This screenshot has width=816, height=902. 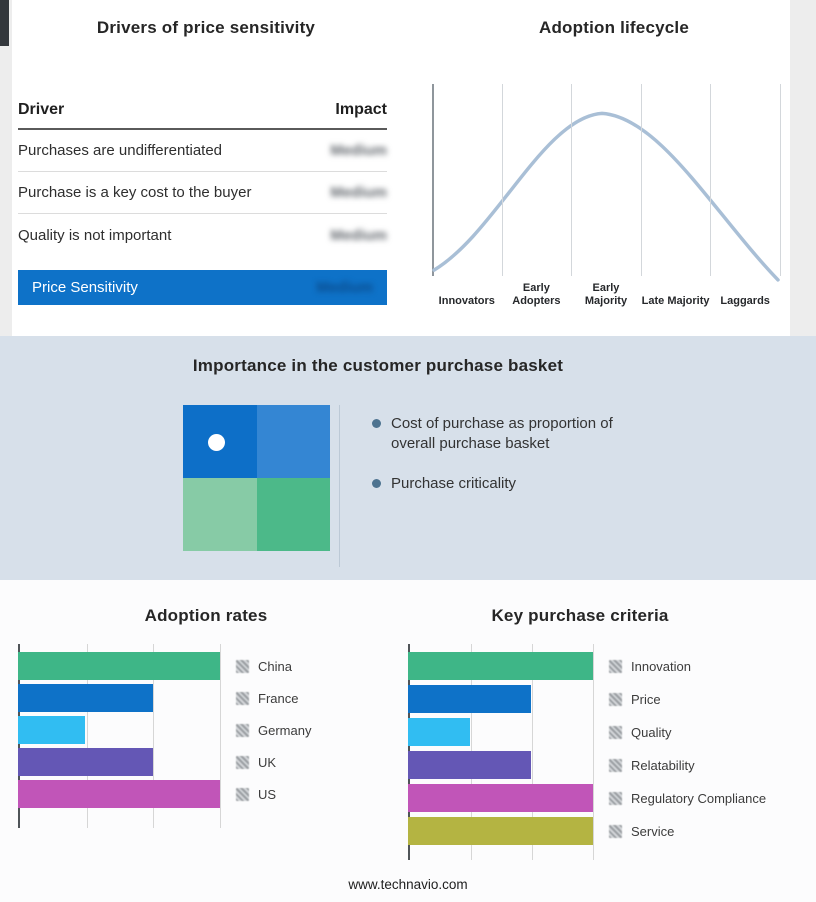 I want to click on footer: www.technavio.com, so click(x=408, y=884).